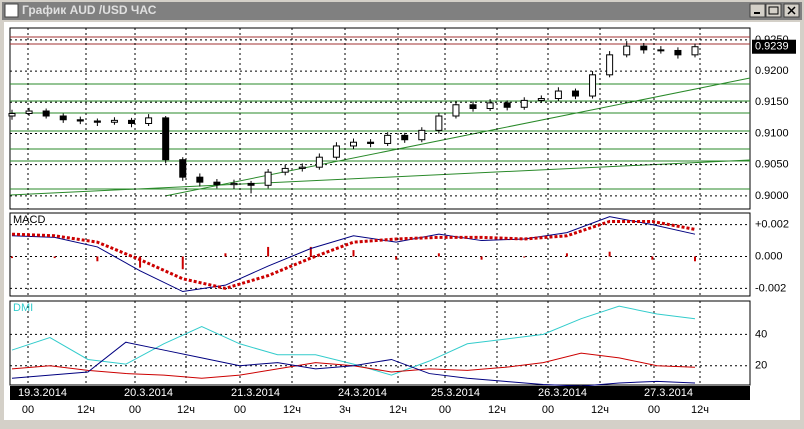  What do you see at coordinates (772, 165) in the screenshot?
I see `y-tick-label: 0.9050` at bounding box center [772, 165].